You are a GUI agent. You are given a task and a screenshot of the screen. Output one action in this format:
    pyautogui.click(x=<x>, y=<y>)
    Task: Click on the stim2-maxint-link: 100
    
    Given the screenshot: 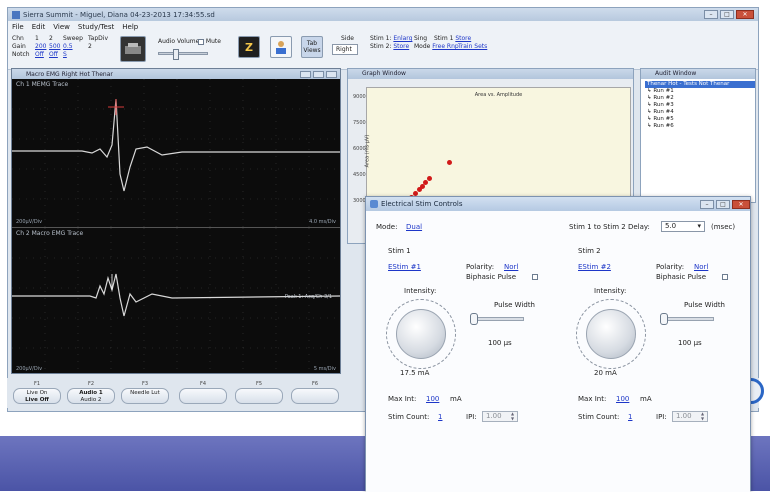 What is the action you would take?
    pyautogui.click(x=623, y=399)
    